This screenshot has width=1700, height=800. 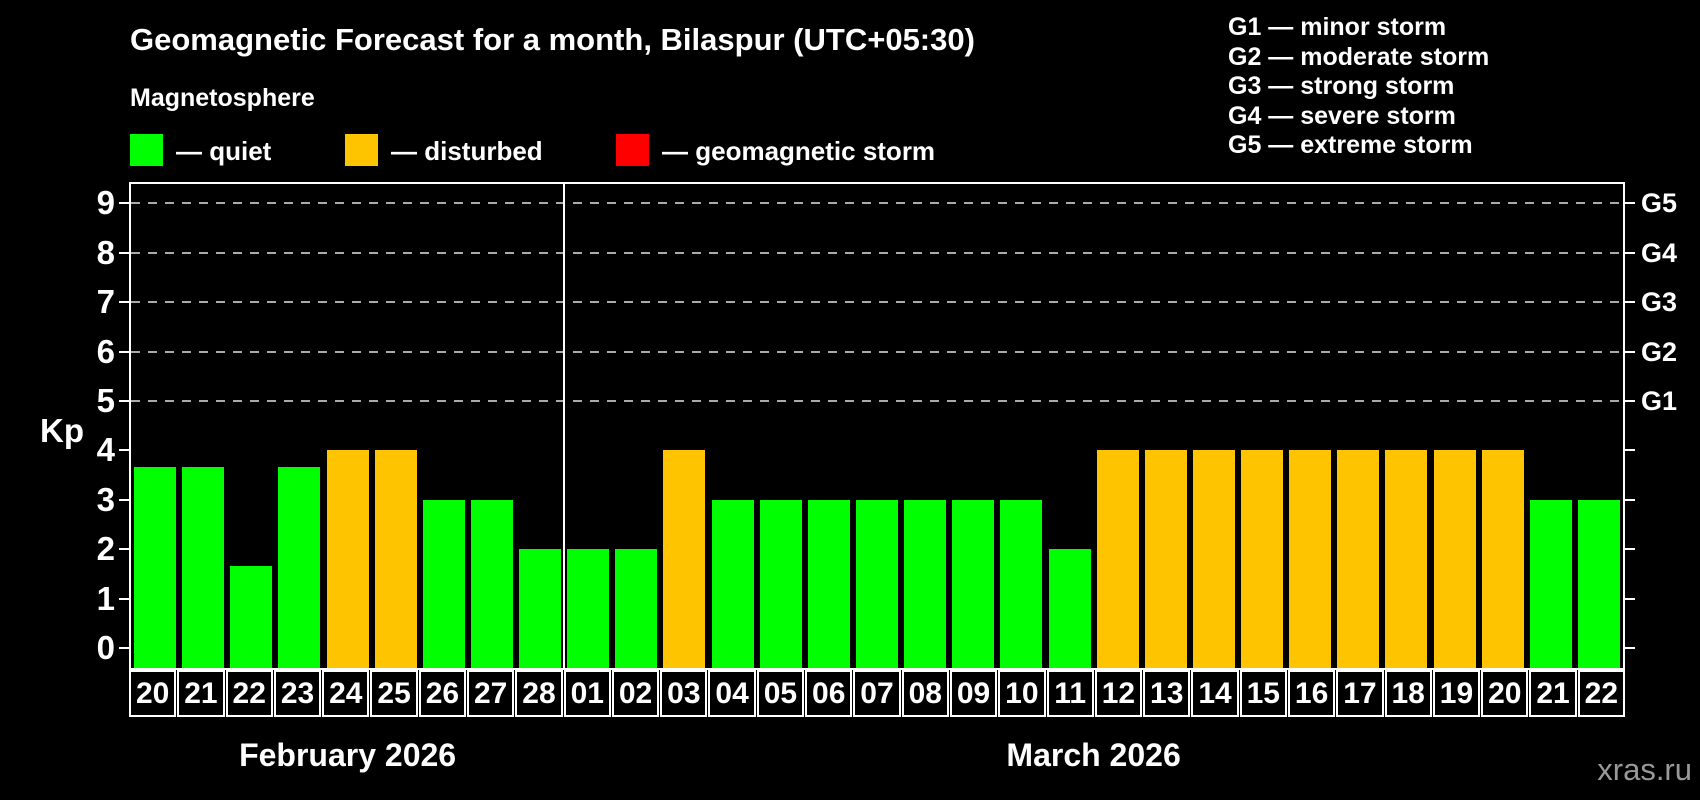 What do you see at coordinates (1644, 769) in the screenshot?
I see `watermark: xras.ru` at bounding box center [1644, 769].